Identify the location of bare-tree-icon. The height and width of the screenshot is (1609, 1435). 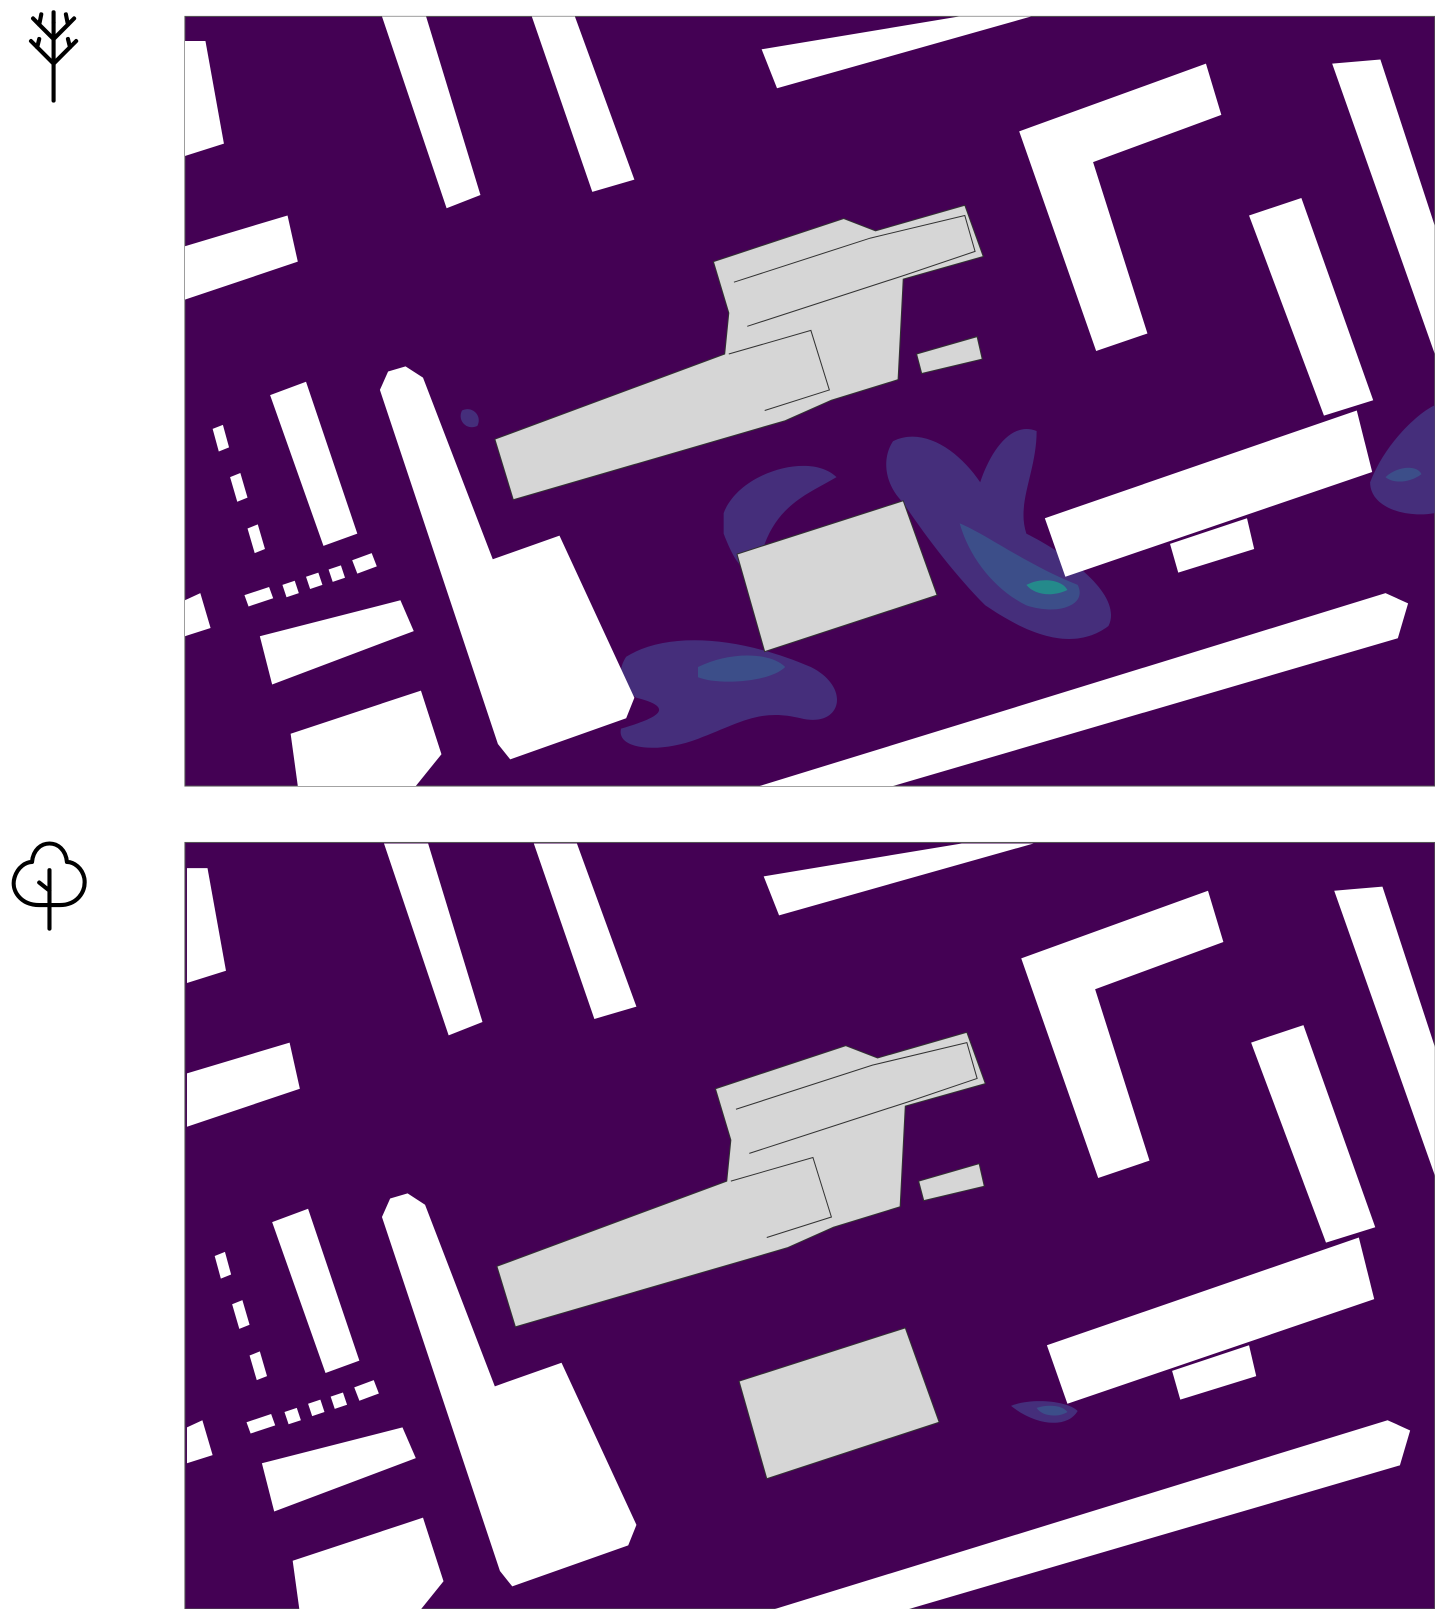
(53, 56).